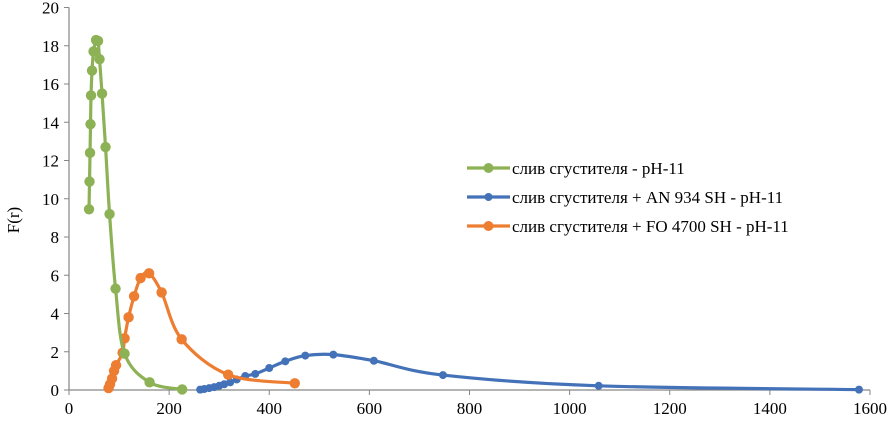  Describe the element at coordinates (598, 168) in the screenshot. I see `legend-label: слив сгустителя - pH-11` at that location.